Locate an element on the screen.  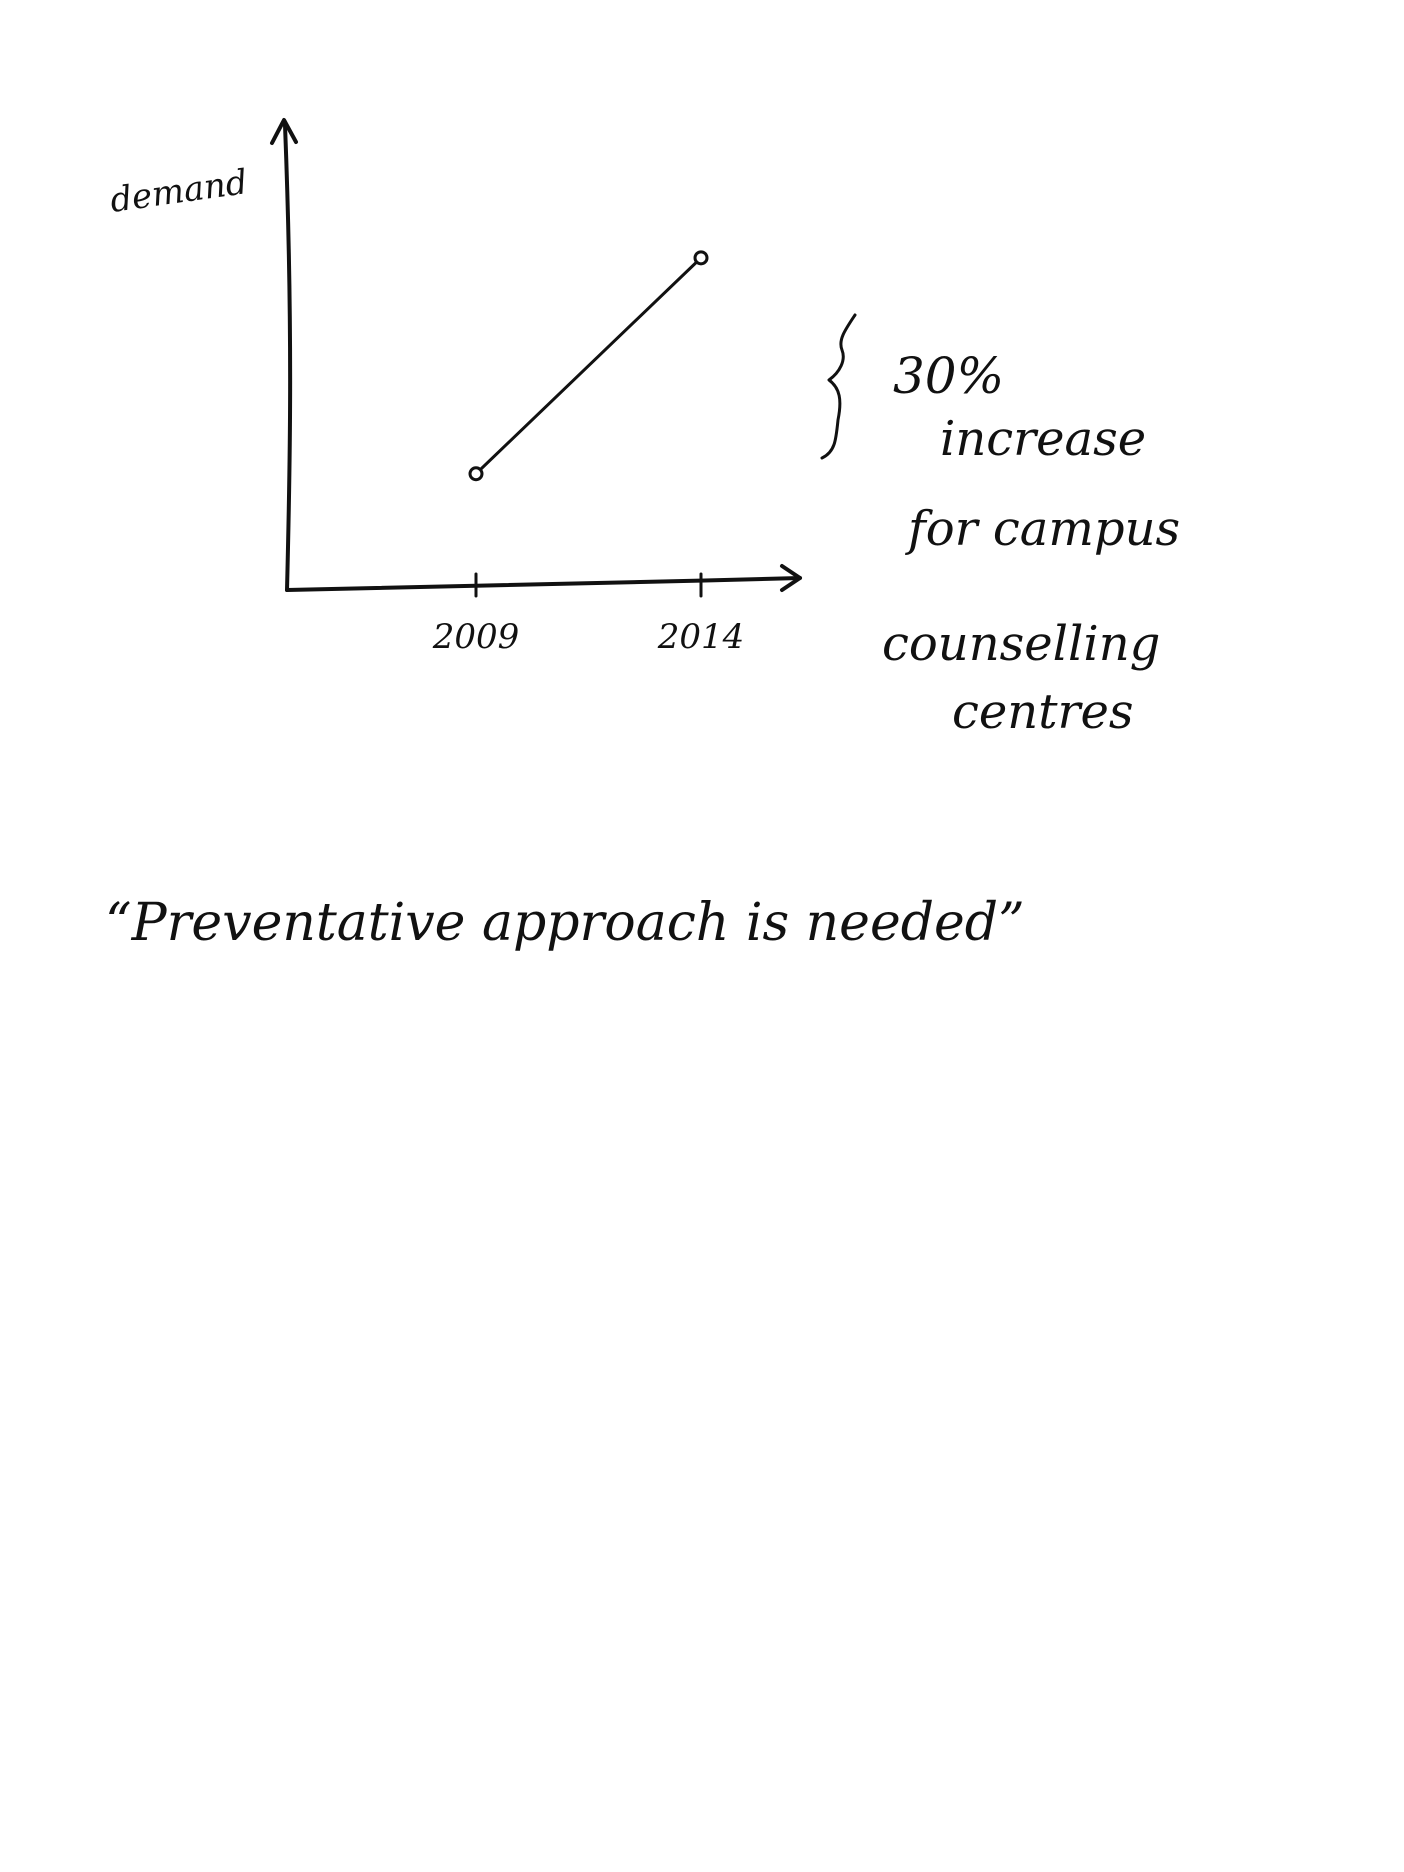
annotation-line-4: counselling is located at coordinates (1021, 644).